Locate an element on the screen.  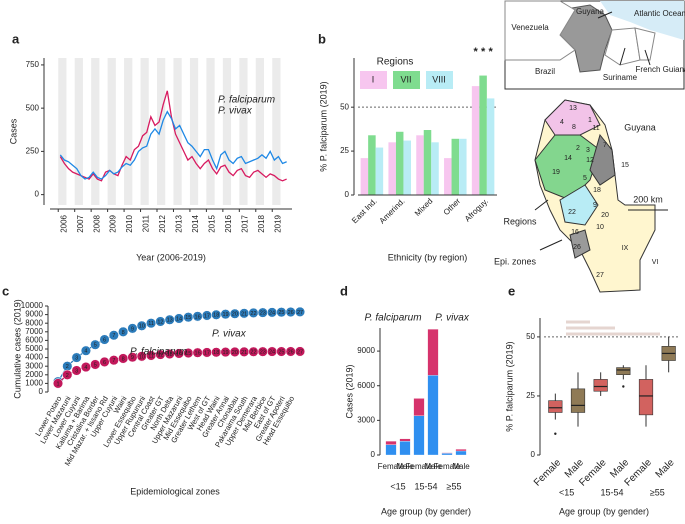
point-label: 26 is located at coordinates (291, 313).